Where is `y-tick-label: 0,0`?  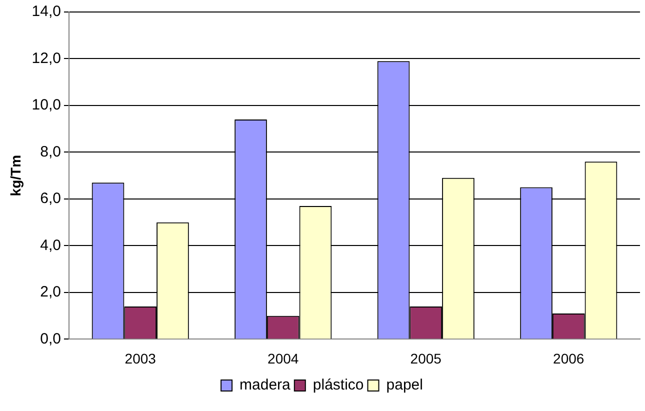
y-tick-label: 0,0 is located at coordinates (50, 339).